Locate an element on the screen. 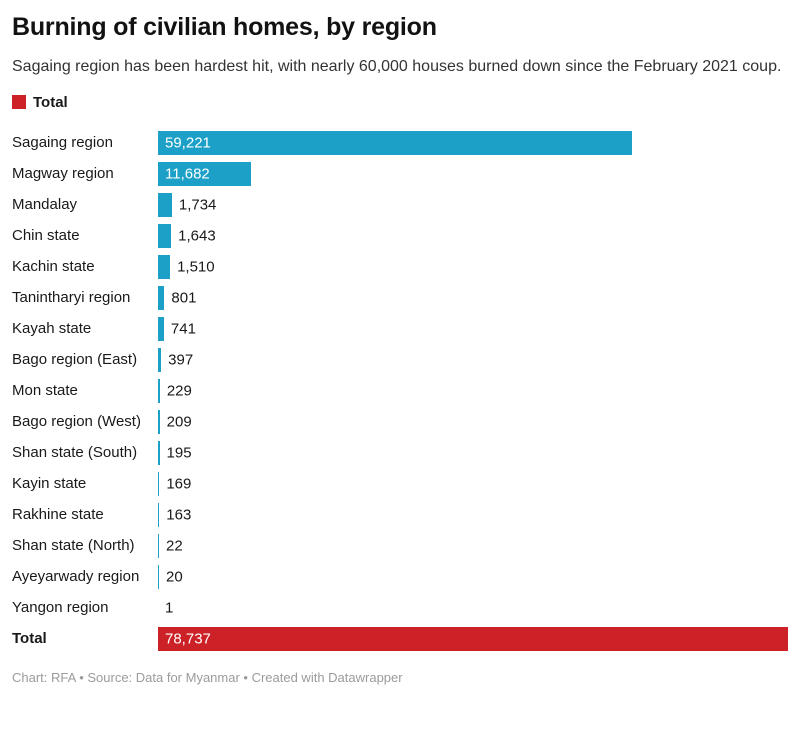 The width and height of the screenshot is (800, 730). bar-row: Rakhine state 163 is located at coordinates (400, 514).